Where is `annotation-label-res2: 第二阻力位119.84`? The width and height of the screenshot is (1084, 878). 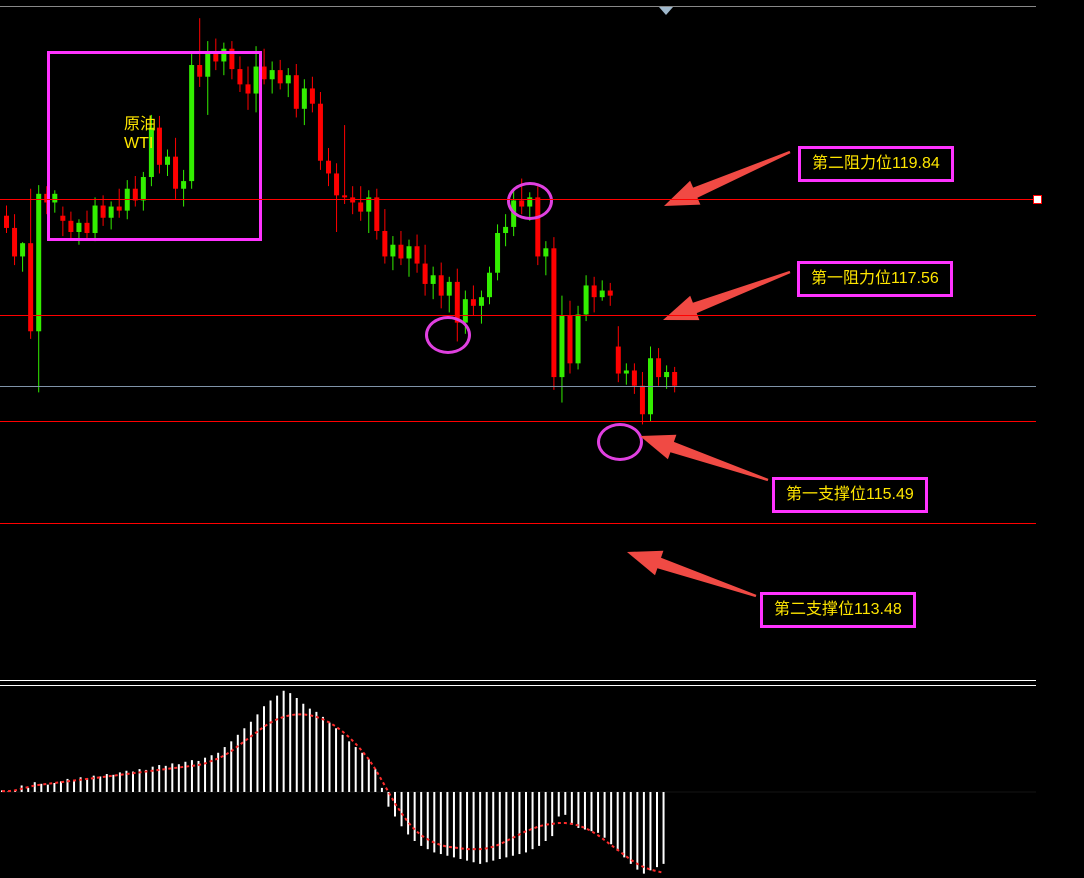
annotation-label-res2: 第二阻力位119.84 is located at coordinates (876, 164).